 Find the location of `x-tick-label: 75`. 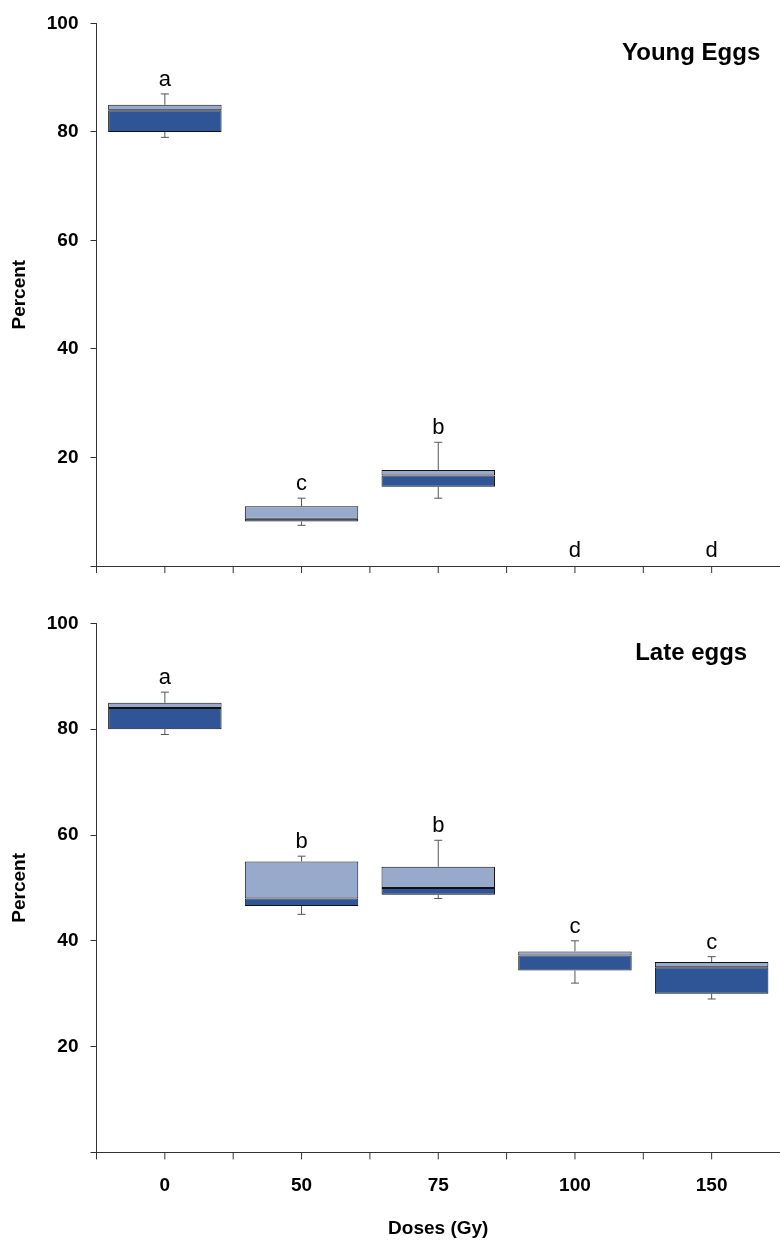

x-tick-label: 75 is located at coordinates (438, 1185).